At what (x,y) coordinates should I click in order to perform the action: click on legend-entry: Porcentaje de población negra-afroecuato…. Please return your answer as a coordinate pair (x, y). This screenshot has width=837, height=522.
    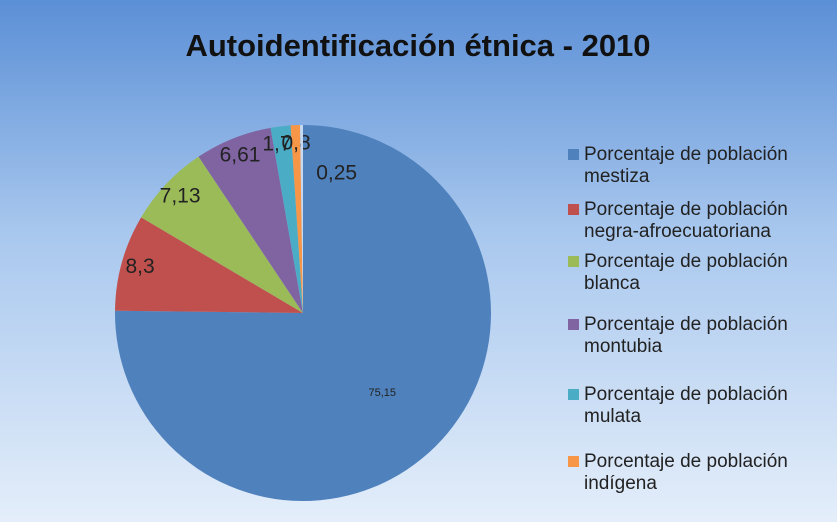
    Looking at the image, I should click on (696, 221).